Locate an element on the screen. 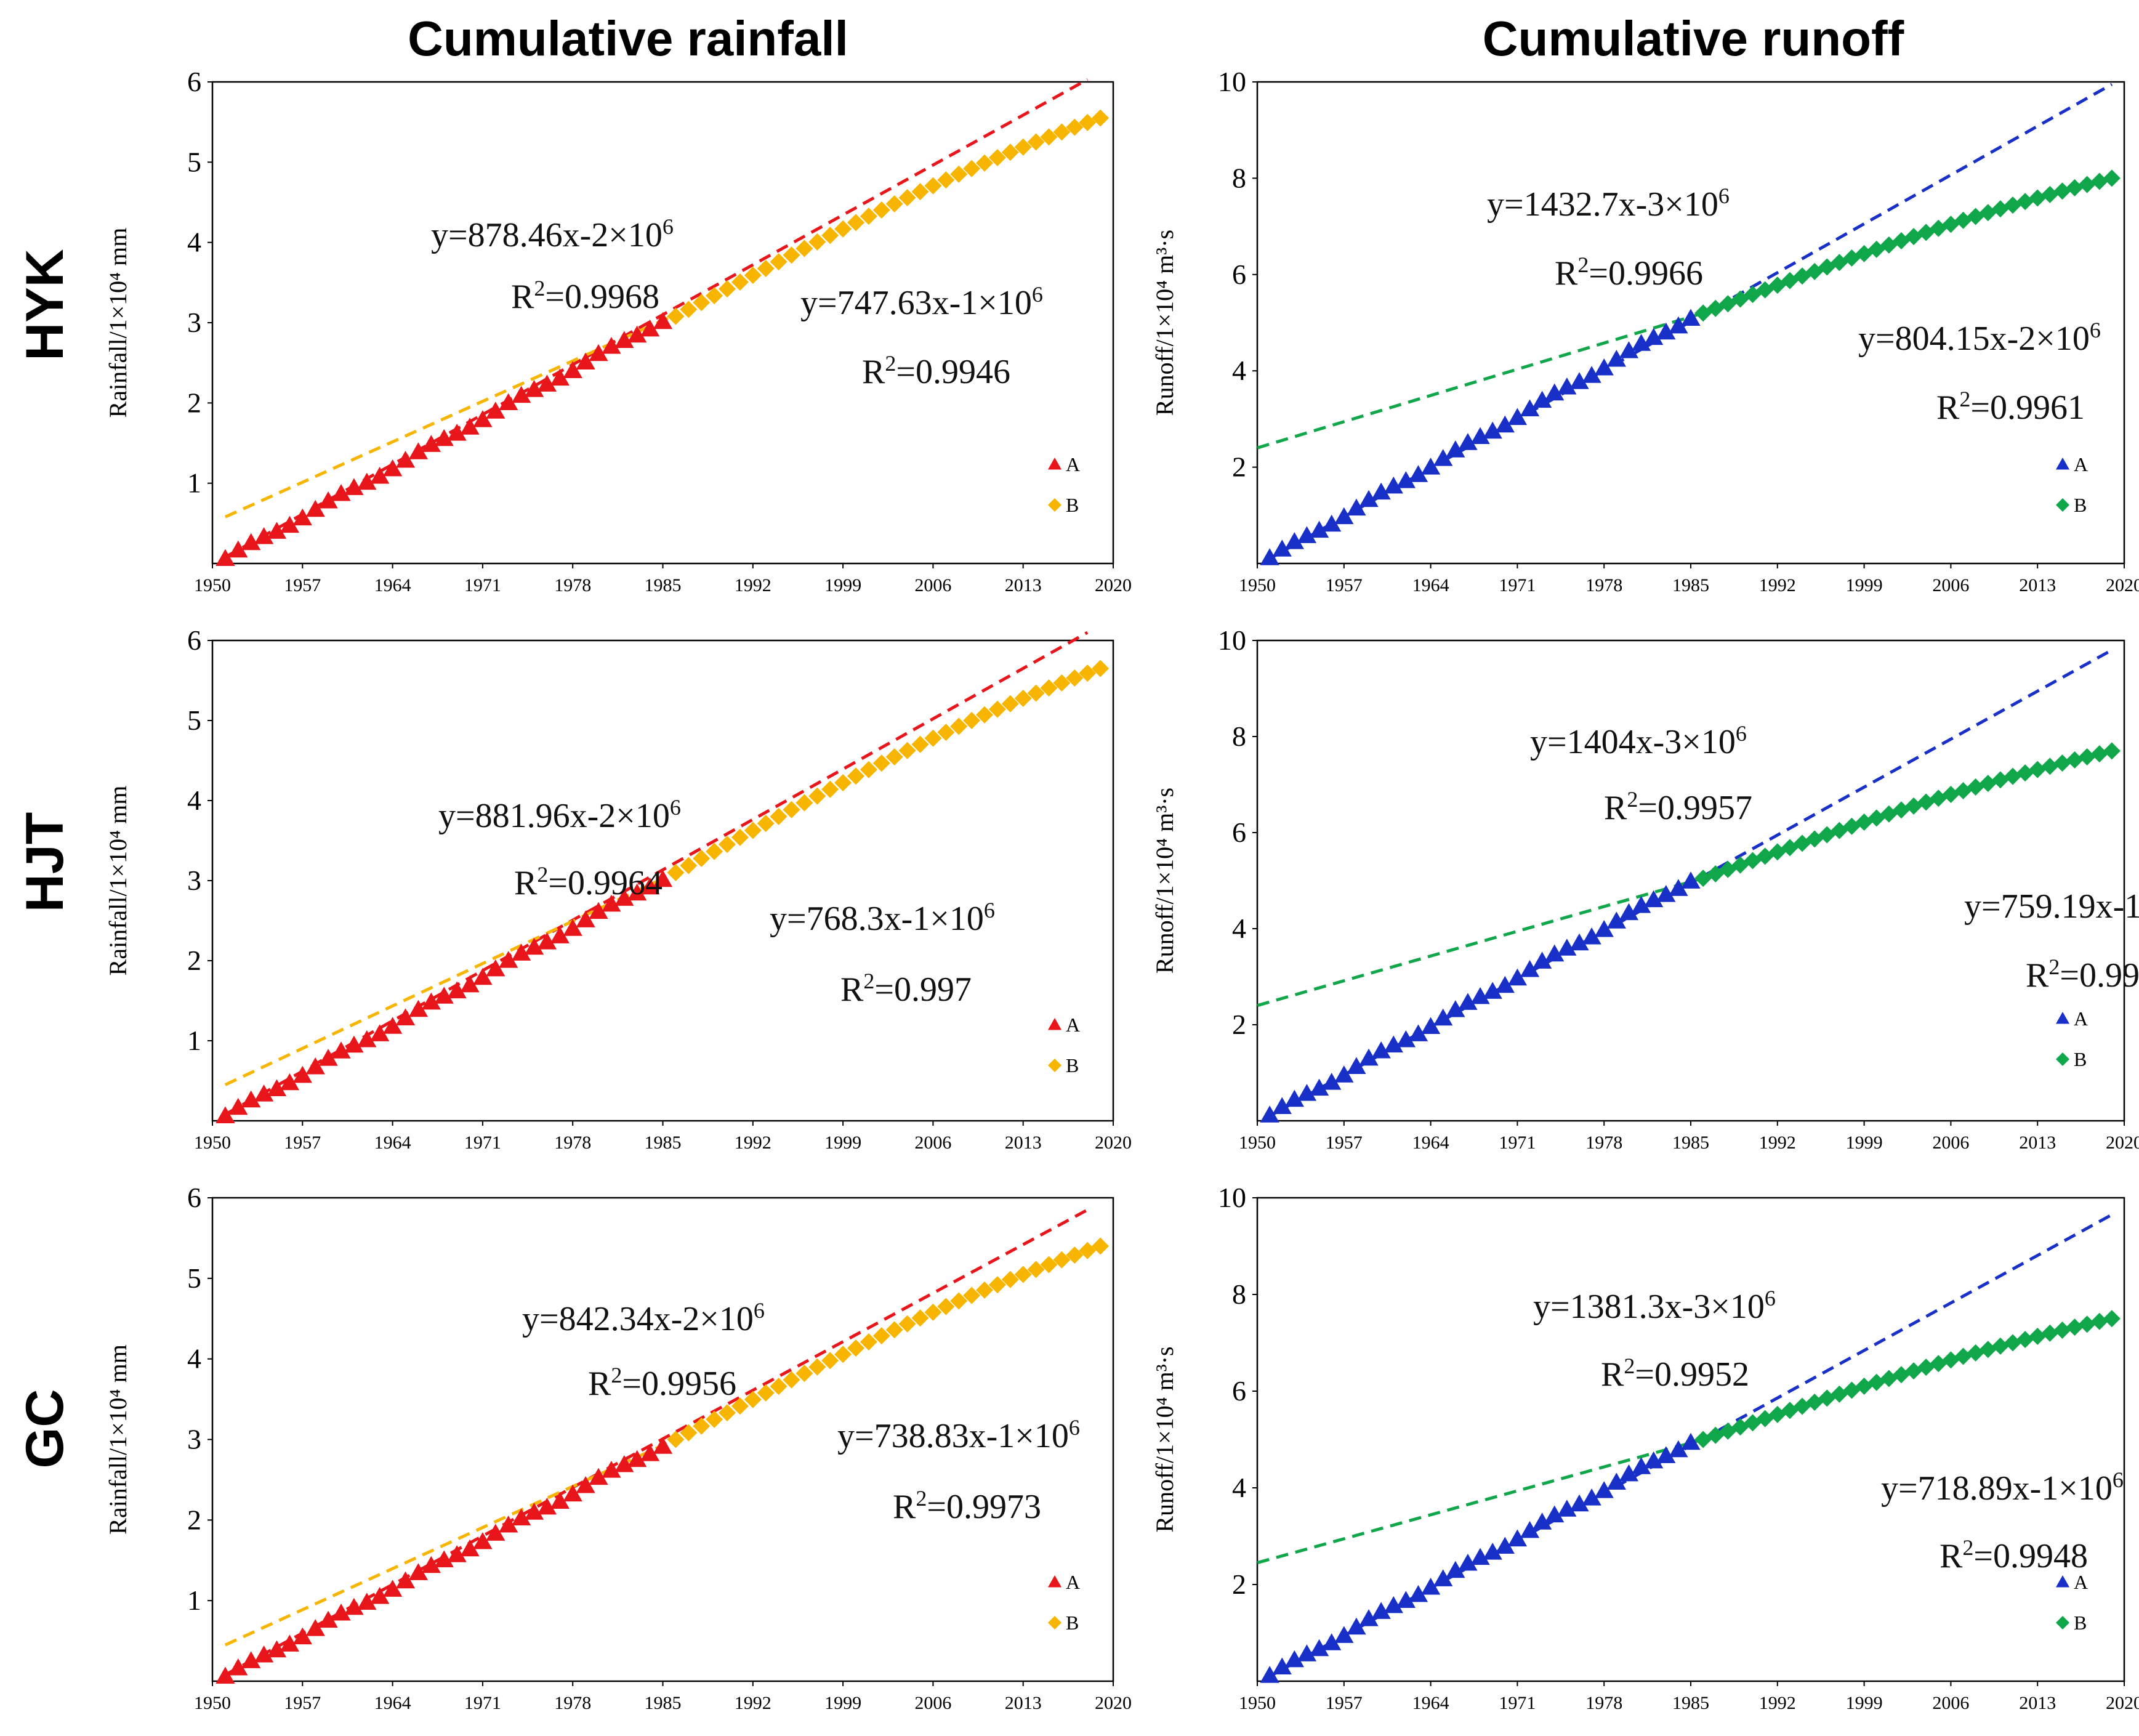 This screenshot has height=1736, width=2139. fit-equation-b: y=804.15x-2×106 is located at coordinates (1979, 338).